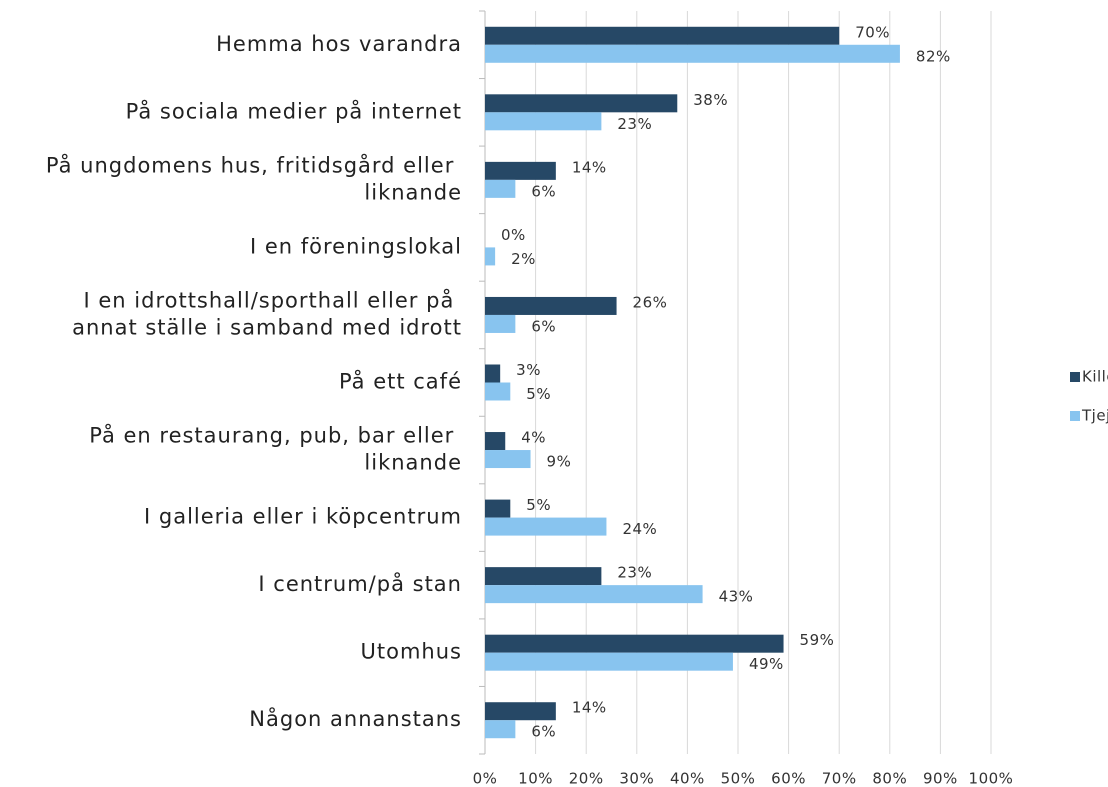 This screenshot has width=1108, height=787. What do you see at coordinates (1094, 416) in the screenshot?
I see `legend-label: Tjej` at bounding box center [1094, 416].